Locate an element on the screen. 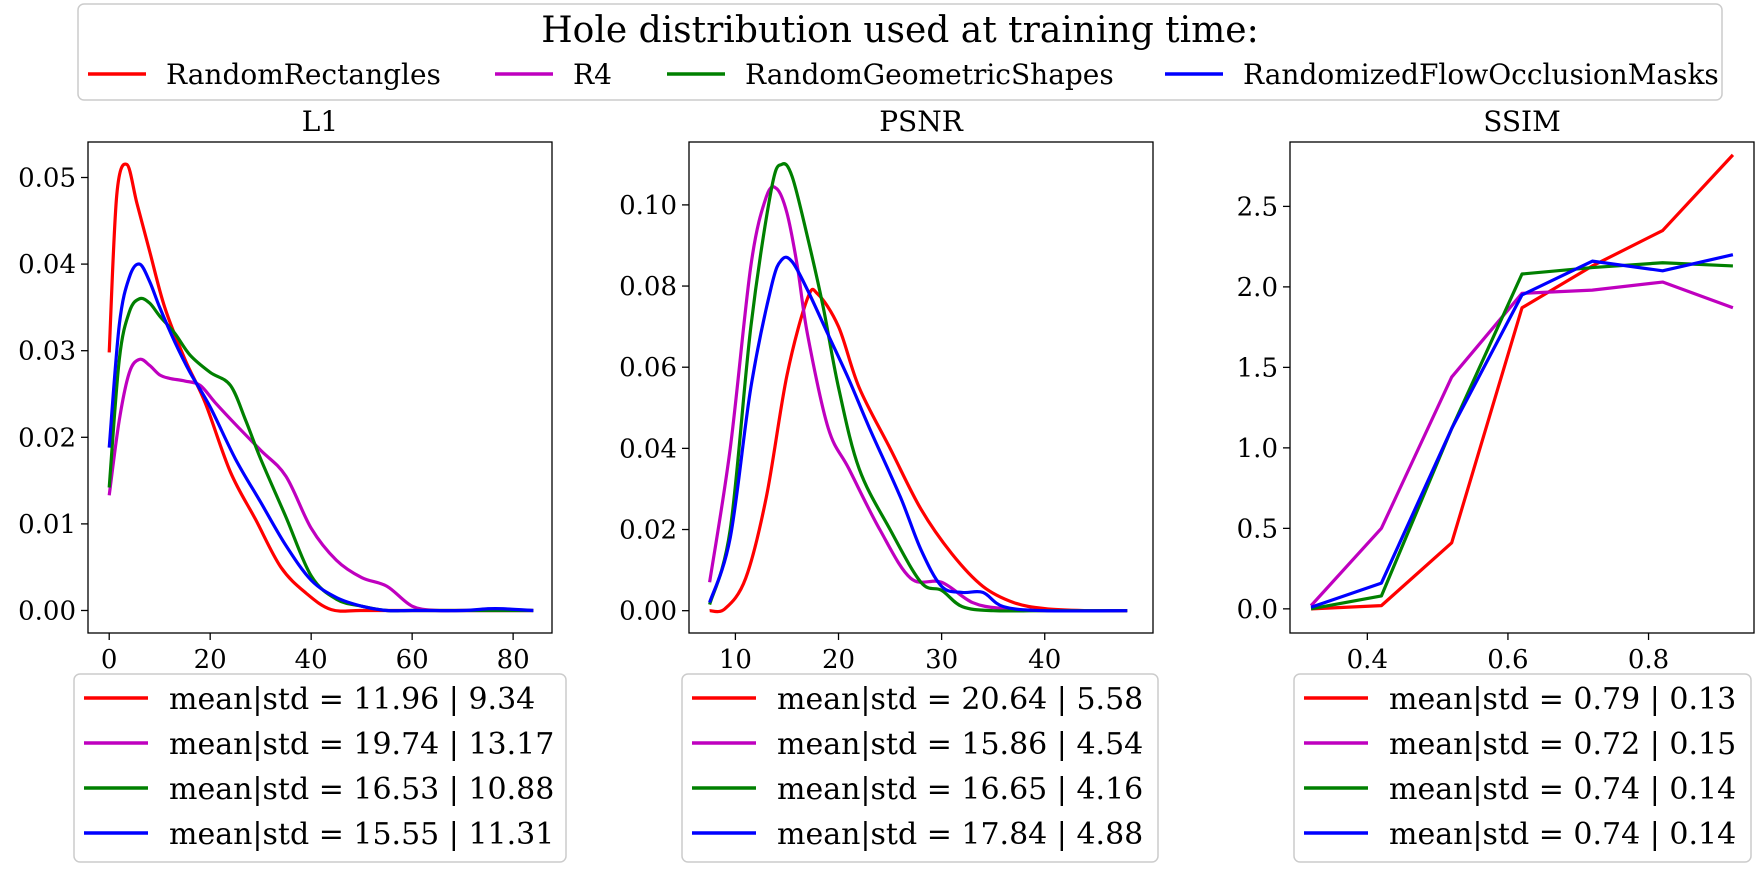  stats-legend-label: mean|std = 17.84 | 4.88 is located at coordinates (960, 834).